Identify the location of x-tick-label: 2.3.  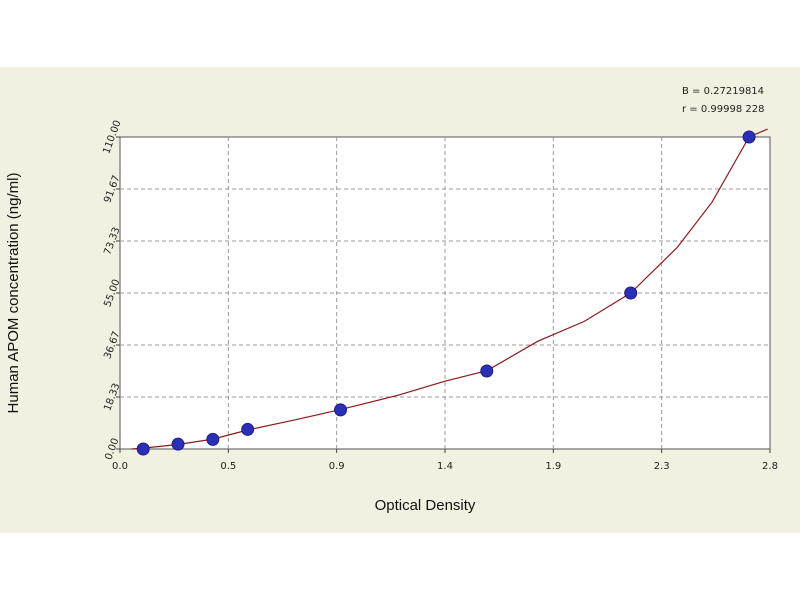
(662, 466).